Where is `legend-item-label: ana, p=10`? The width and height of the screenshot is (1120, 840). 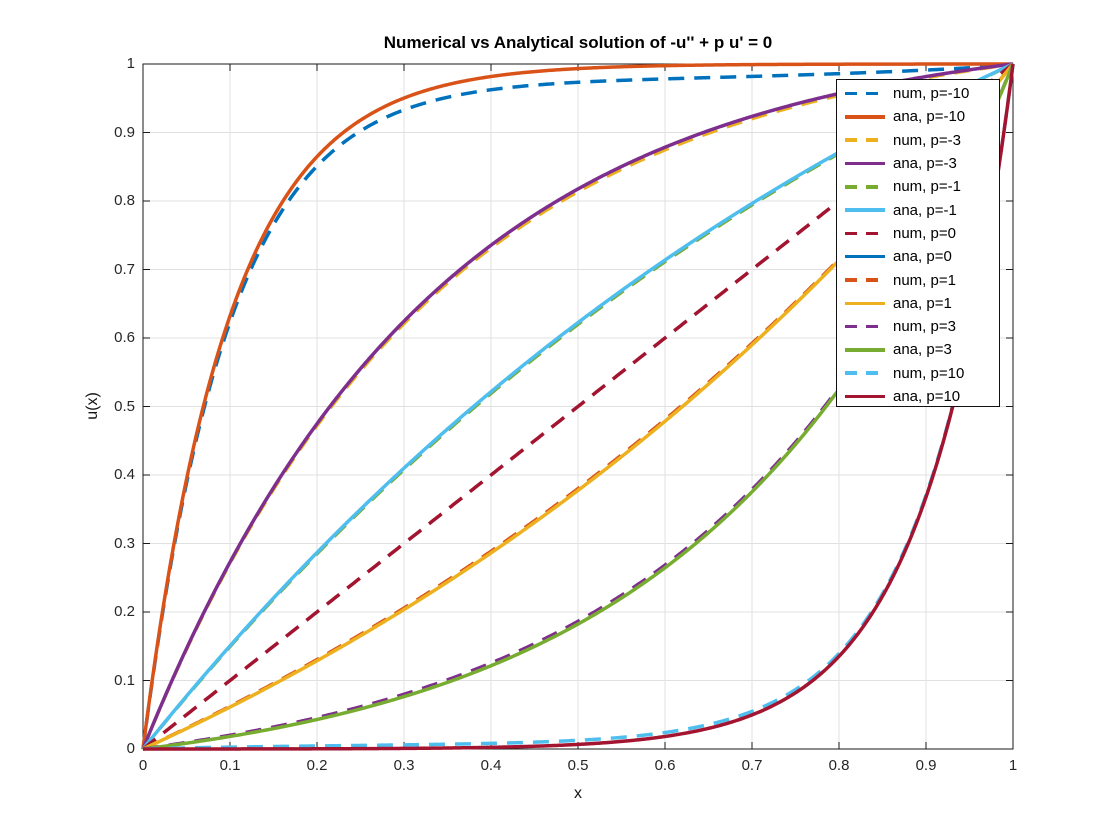
legend-item-label: ana, p=10 is located at coordinates (927, 396).